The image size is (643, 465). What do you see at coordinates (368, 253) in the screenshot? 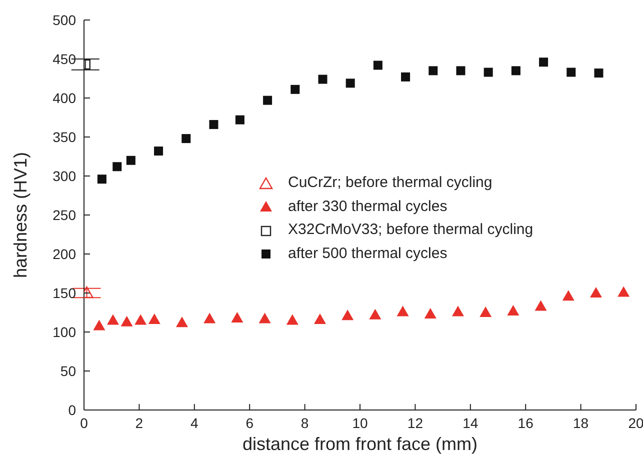
I see `legend-label: after 500 thermal cycles` at bounding box center [368, 253].